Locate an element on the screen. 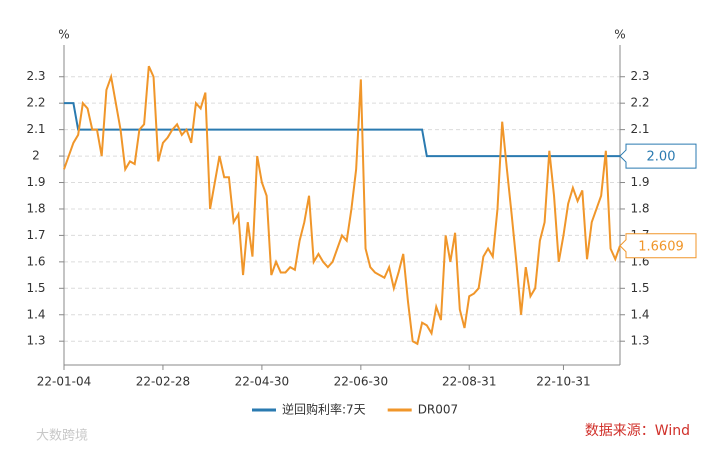  x-tick-label: 22-01-04 is located at coordinates (64, 382).